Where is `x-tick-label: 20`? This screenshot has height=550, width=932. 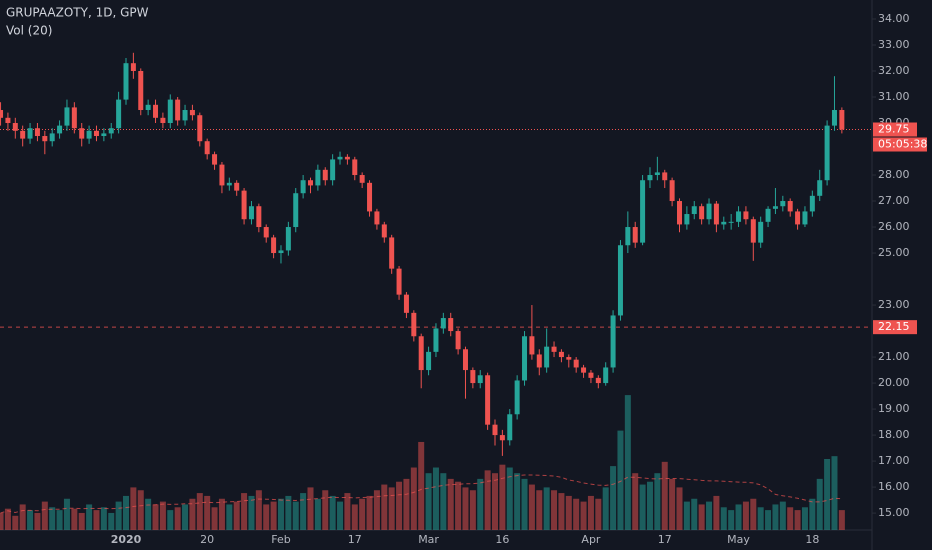 x-tick-label: 20 is located at coordinates (207, 539).